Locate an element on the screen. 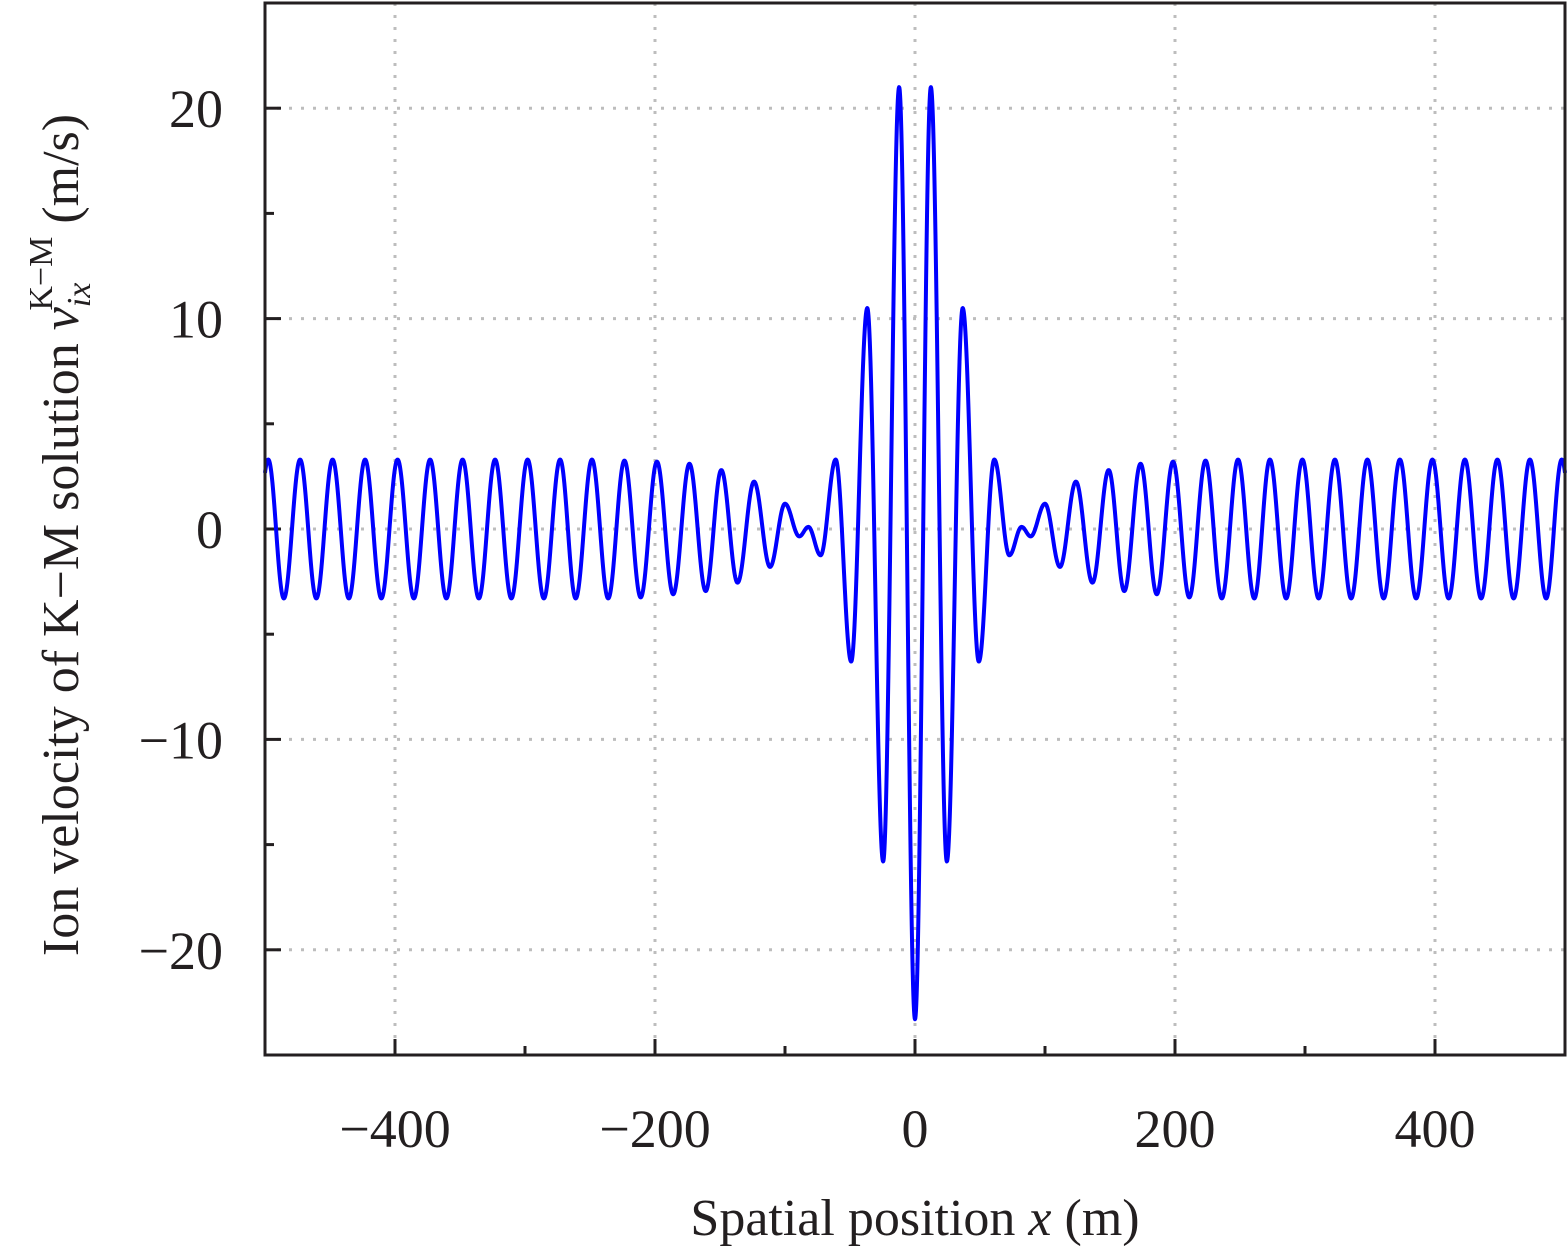 This screenshot has height=1255, width=1567. x-tick-label: 200 is located at coordinates (1175, 1129).